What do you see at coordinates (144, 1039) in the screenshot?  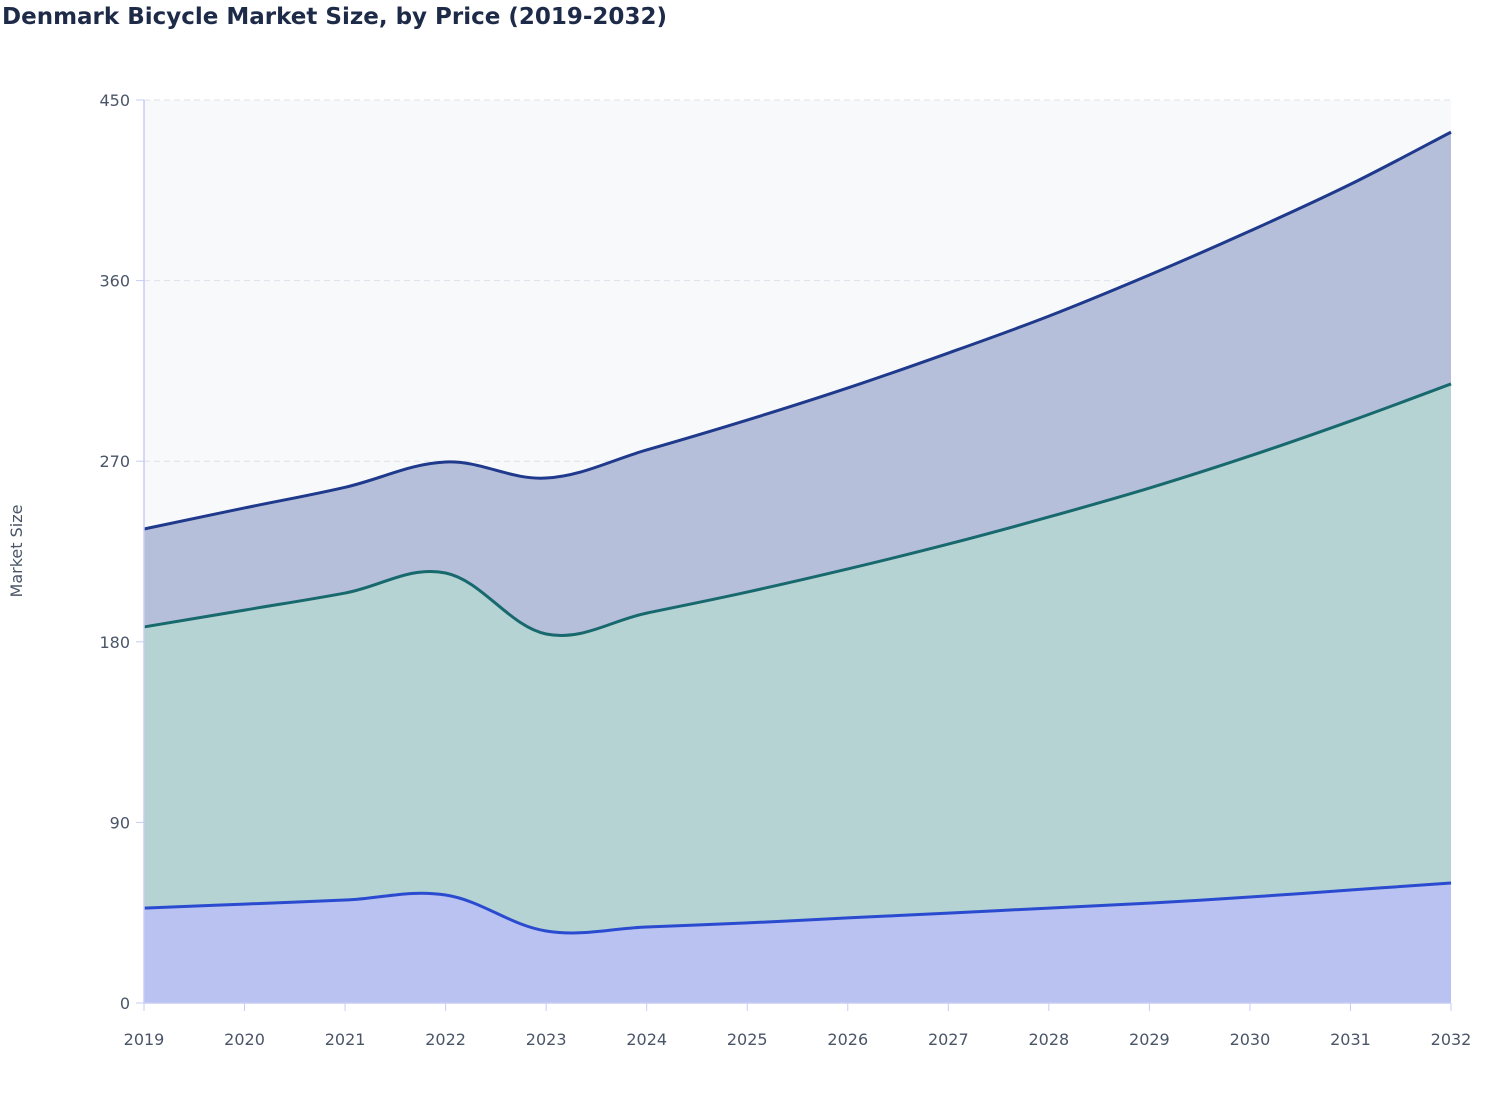 I see `x-tick-label: 2019` at bounding box center [144, 1039].